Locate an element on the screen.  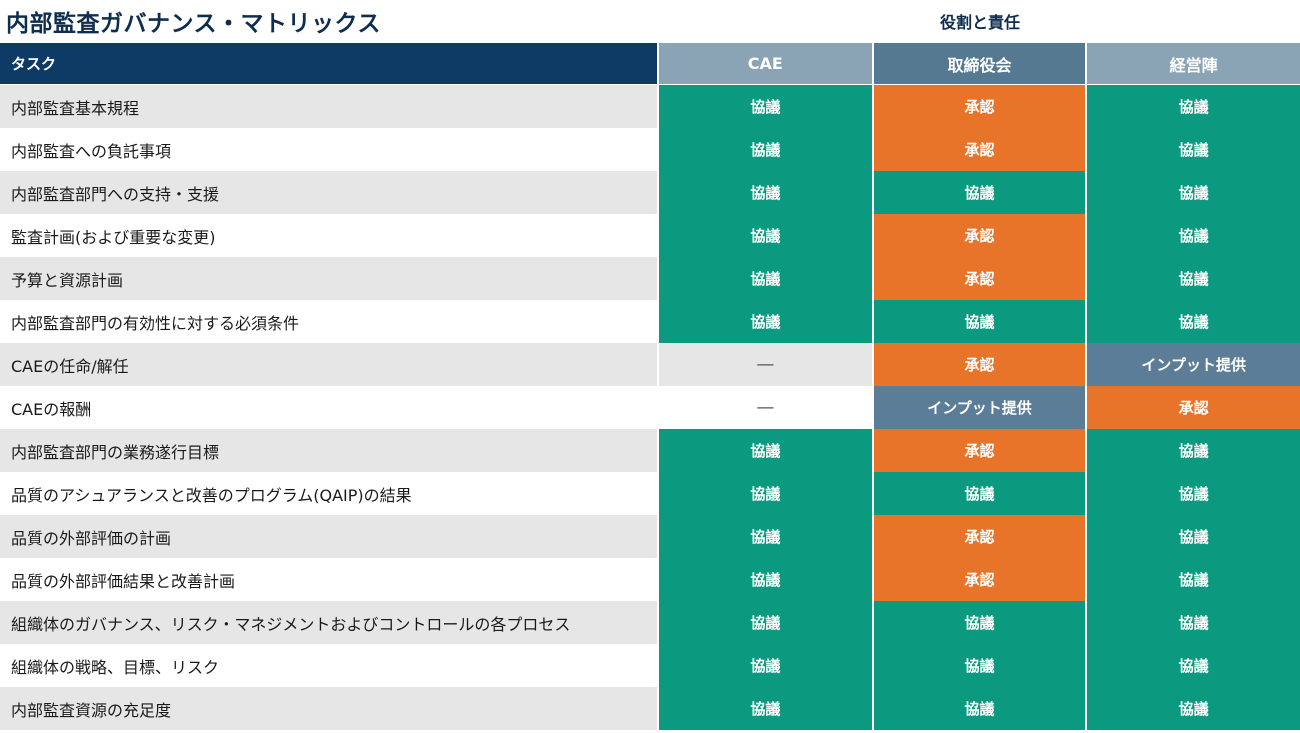
roles-caption: 役割と責任 is located at coordinates (979, 22).